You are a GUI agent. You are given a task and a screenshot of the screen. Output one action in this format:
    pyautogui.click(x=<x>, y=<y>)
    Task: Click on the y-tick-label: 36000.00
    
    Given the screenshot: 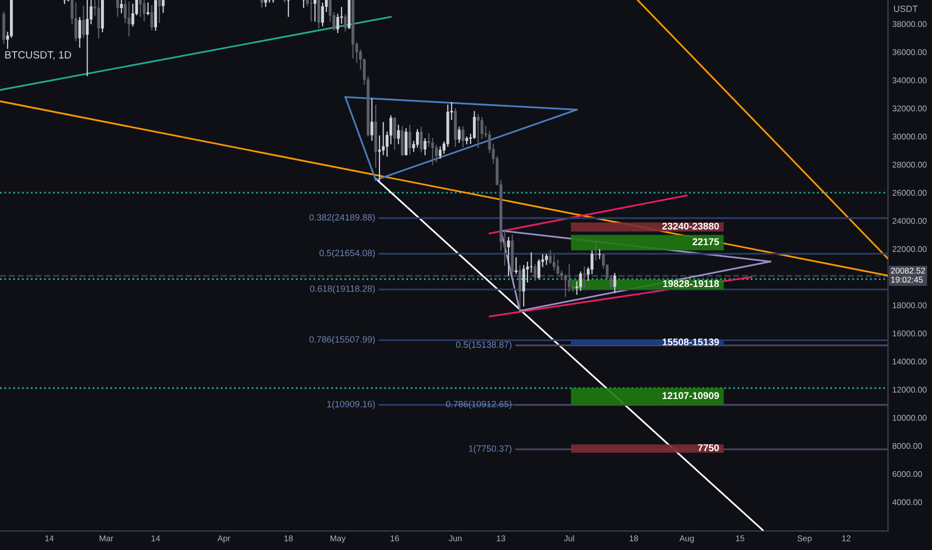 What is the action you would take?
    pyautogui.click(x=909, y=52)
    